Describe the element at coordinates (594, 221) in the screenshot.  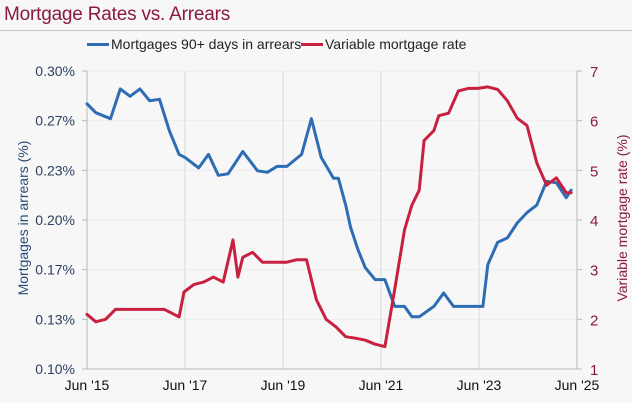
I see `right-tick-label: 4` at that location.